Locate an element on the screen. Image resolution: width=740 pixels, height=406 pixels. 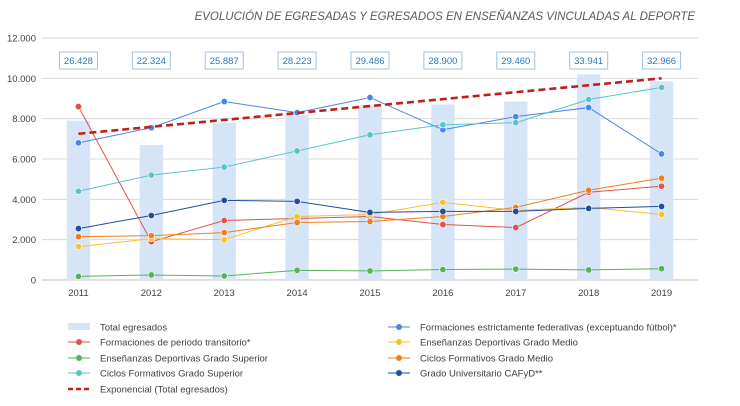
x-axis: 2011 2012 2013 2014 2015 2016 2017 2018 2019 is located at coordinates (370, 293).